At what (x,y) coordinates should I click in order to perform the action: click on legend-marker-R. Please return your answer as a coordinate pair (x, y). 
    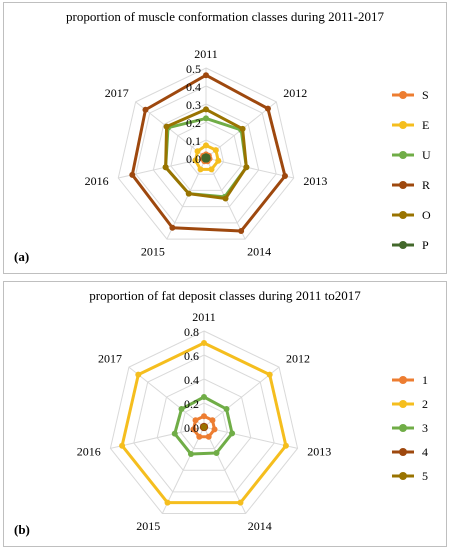
    Looking at the image, I should click on (403, 185).